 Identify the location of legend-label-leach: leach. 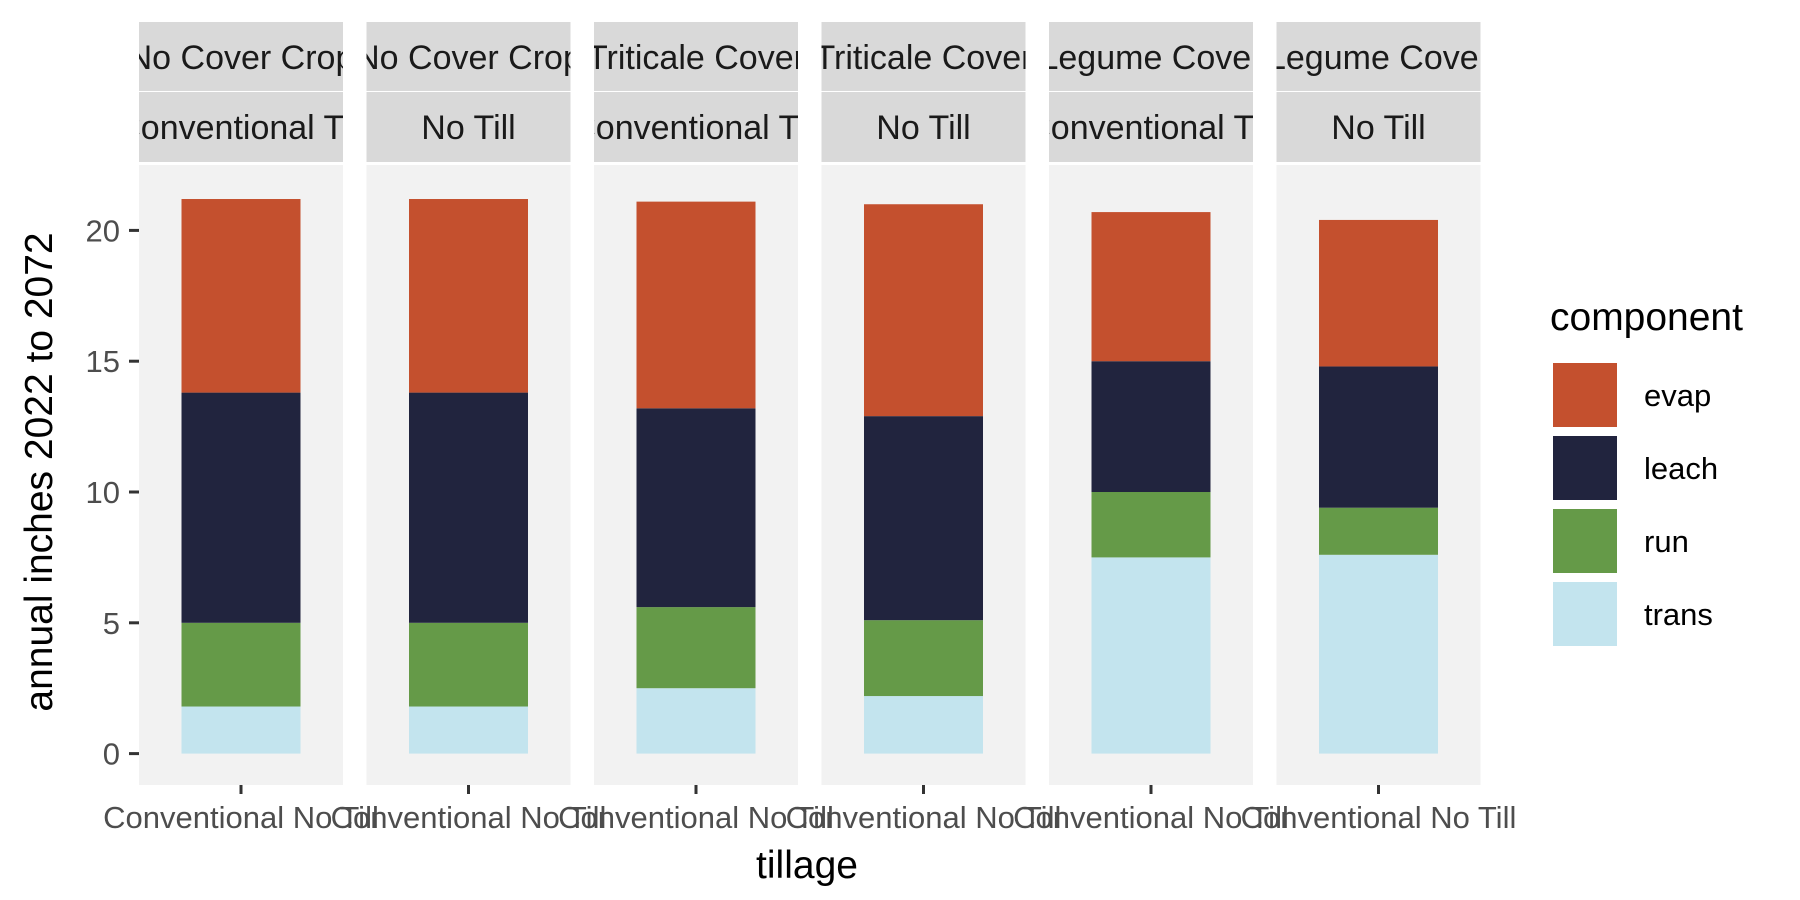
(1681, 468).